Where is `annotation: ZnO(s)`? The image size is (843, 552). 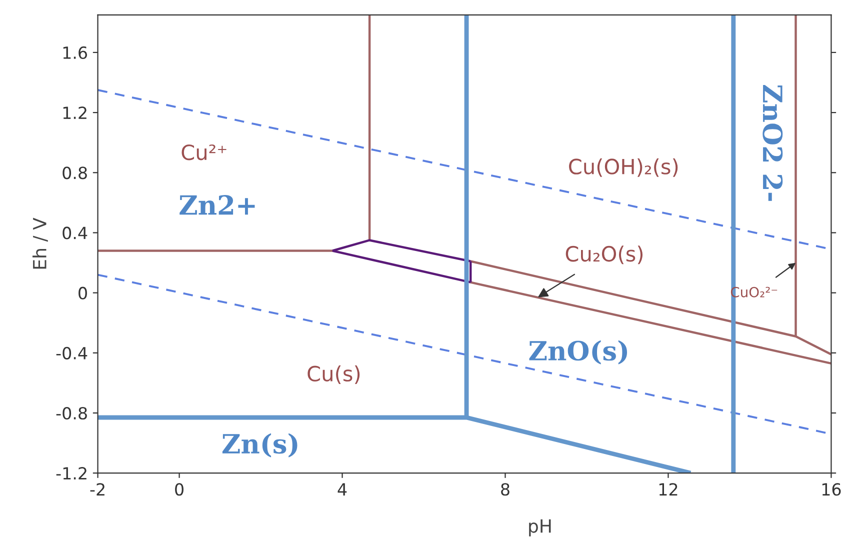 annotation: ZnO(s) is located at coordinates (578, 352).